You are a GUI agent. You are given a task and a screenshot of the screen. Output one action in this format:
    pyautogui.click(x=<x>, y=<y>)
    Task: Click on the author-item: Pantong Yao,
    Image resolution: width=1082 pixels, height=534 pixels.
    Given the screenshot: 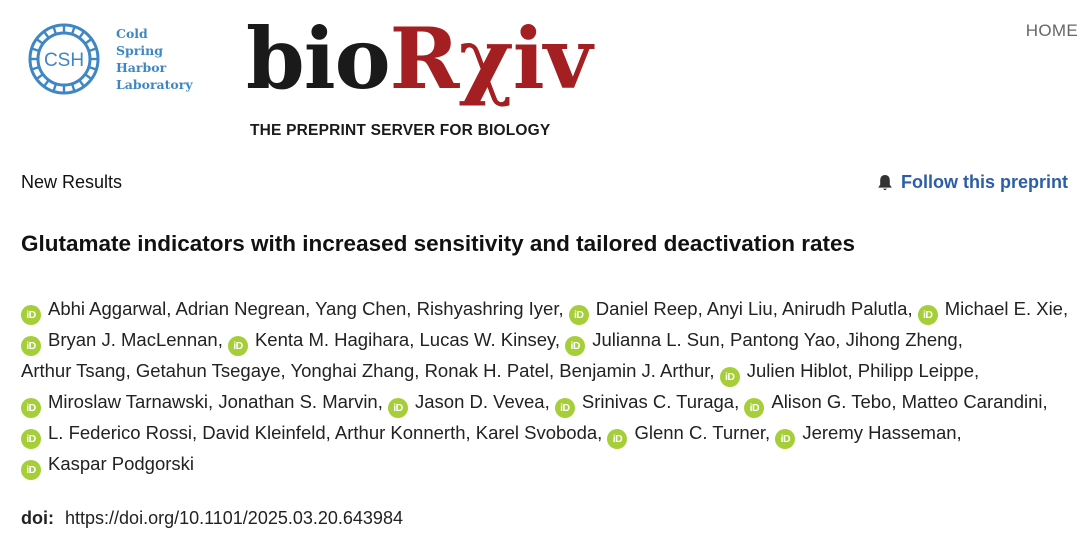 What is the action you would take?
    pyautogui.click(x=785, y=339)
    